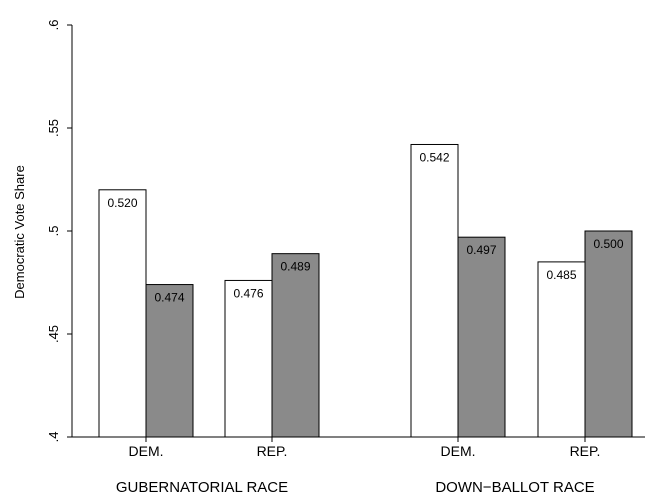 This screenshot has width=645, height=498. Describe the element at coordinates (608, 244) in the screenshot. I see `bar-value-label: 0.500` at that location.